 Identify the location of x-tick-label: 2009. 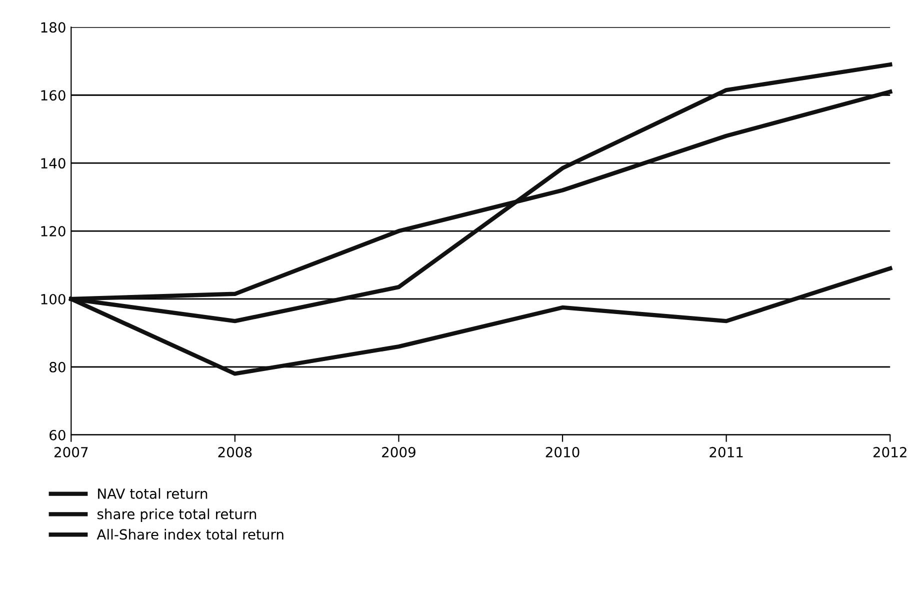
(399, 452).